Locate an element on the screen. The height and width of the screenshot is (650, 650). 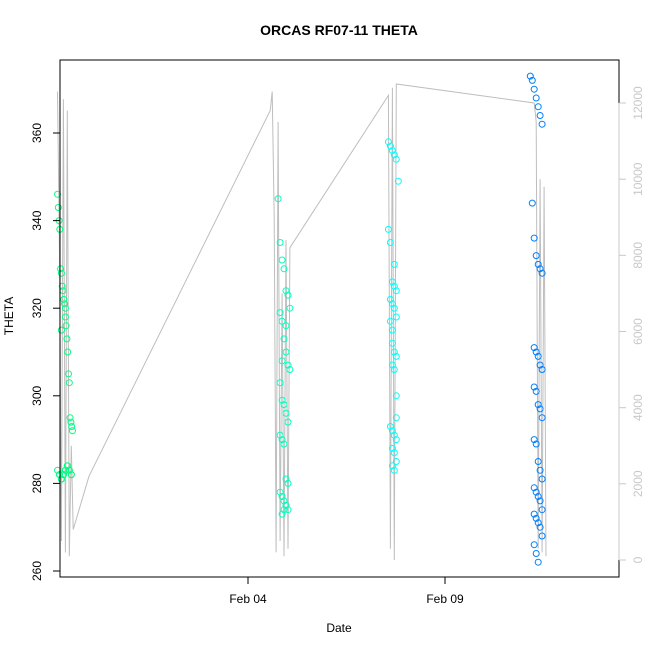
right-y-axis: 0 2000 4000 6000 8000 10000 12000 is located at coordinates (631, 324).